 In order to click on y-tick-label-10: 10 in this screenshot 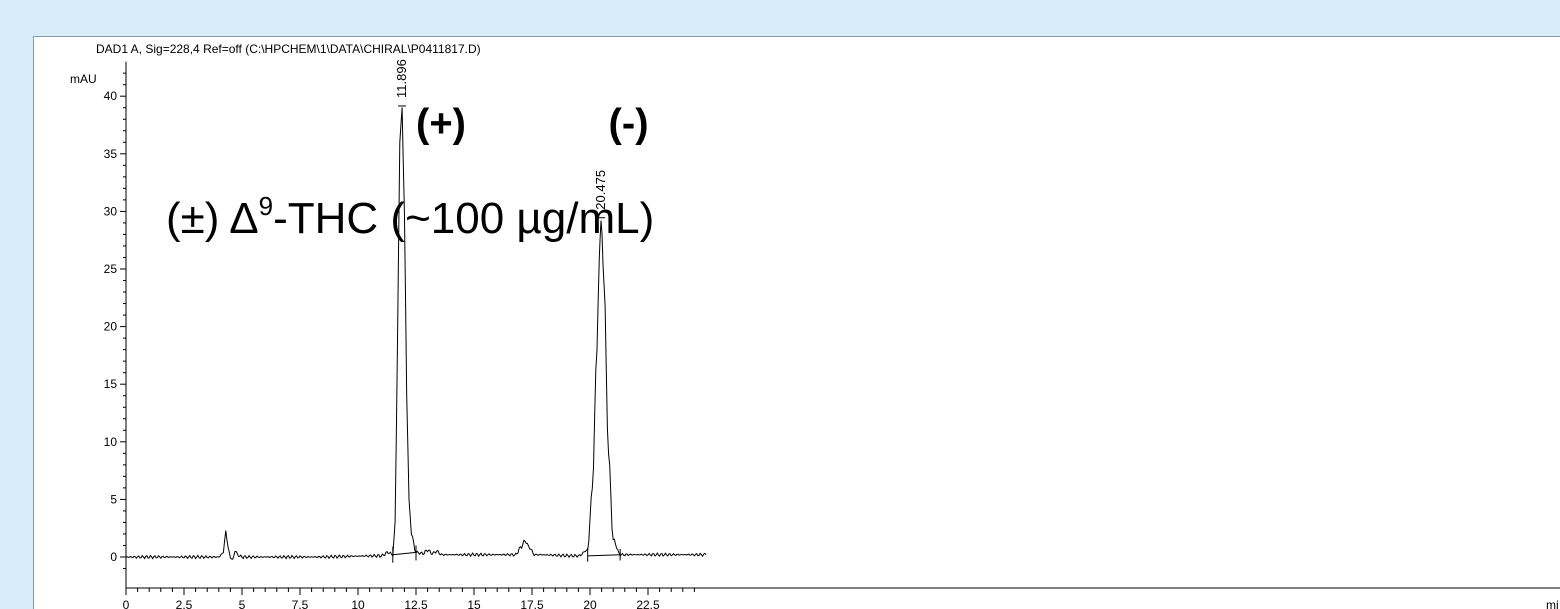, I will do `click(111, 442)`.